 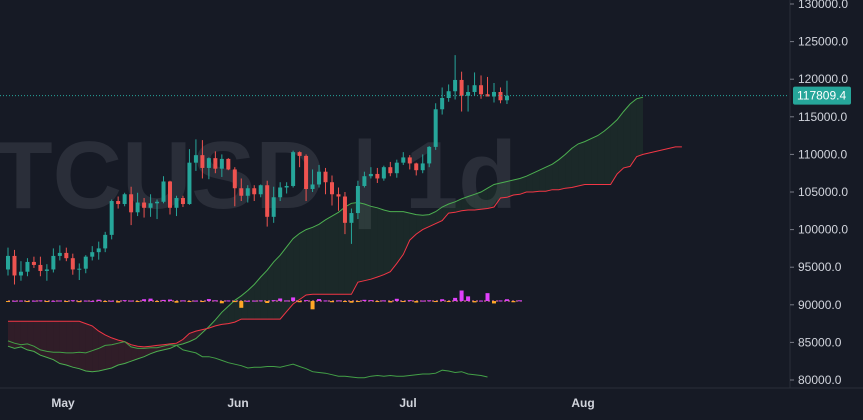 What do you see at coordinates (823, 192) in the screenshot?
I see `price-tick-label: 105000.0` at bounding box center [823, 192].